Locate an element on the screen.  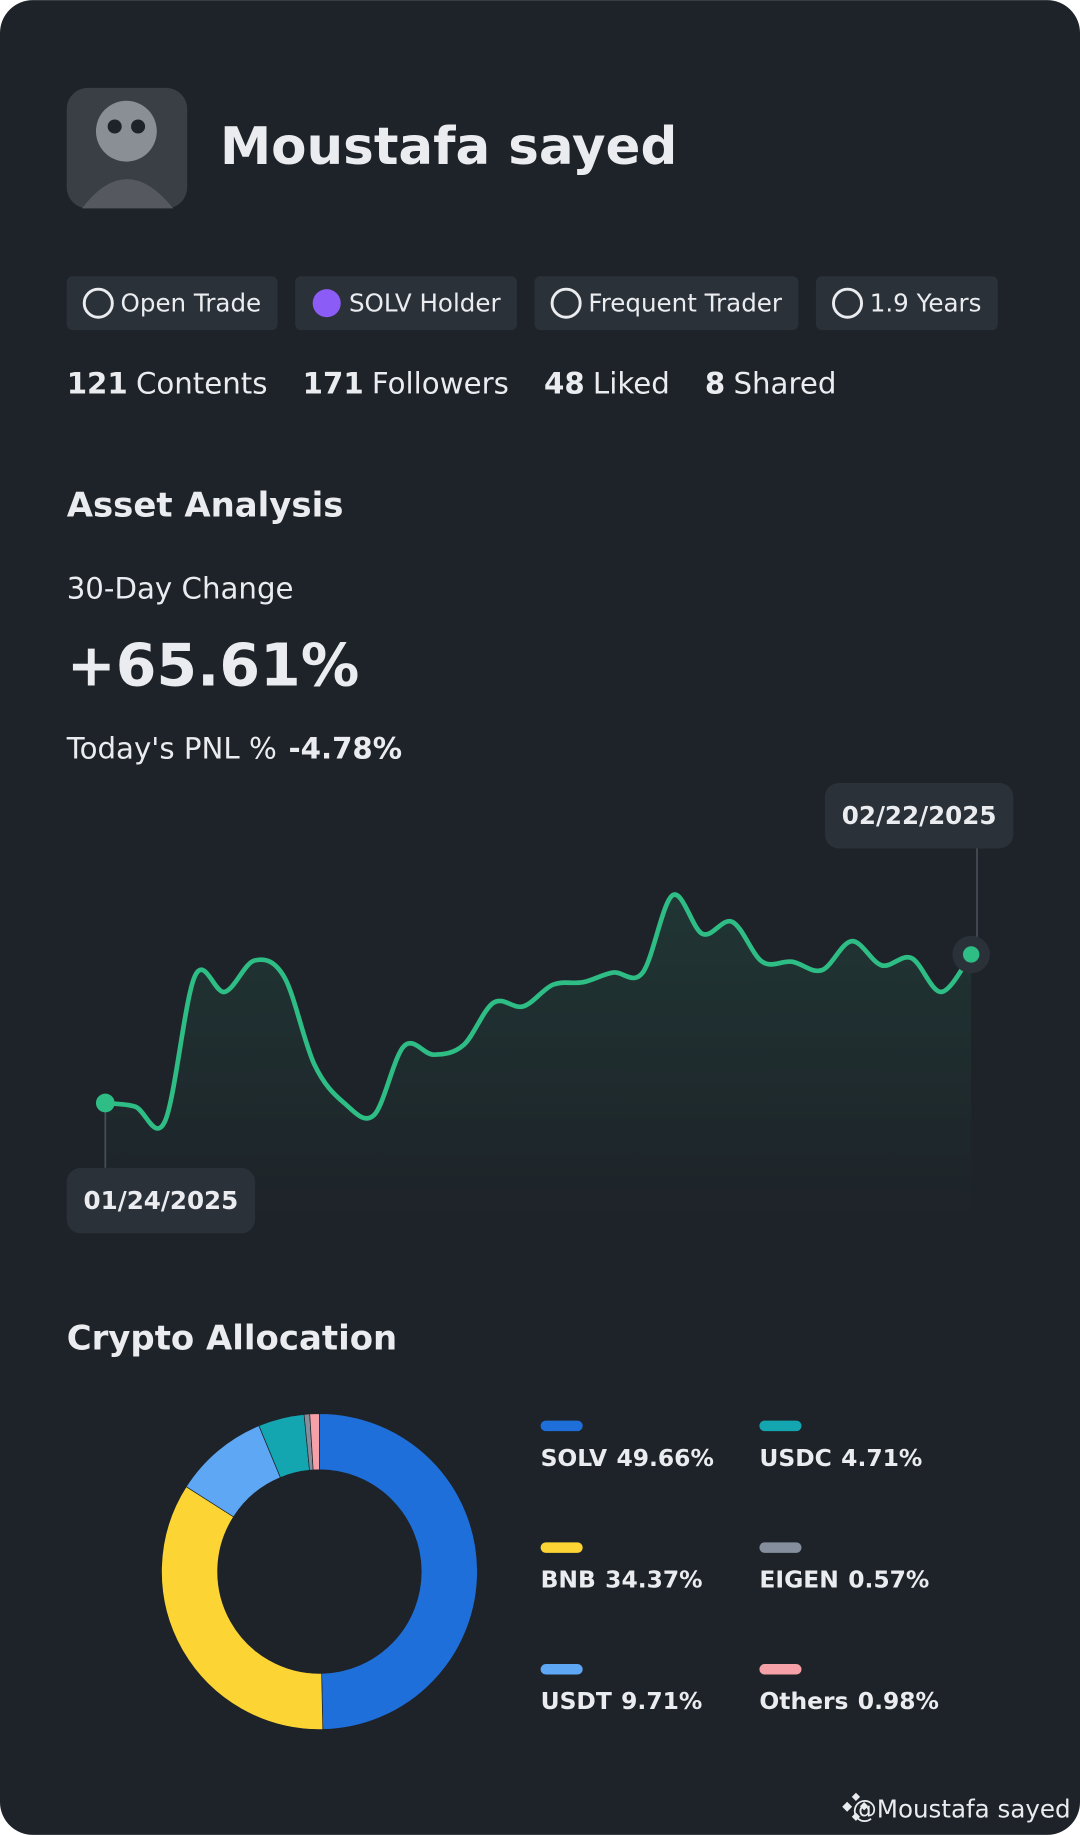
change-value: +65.61% is located at coordinates (213, 666).